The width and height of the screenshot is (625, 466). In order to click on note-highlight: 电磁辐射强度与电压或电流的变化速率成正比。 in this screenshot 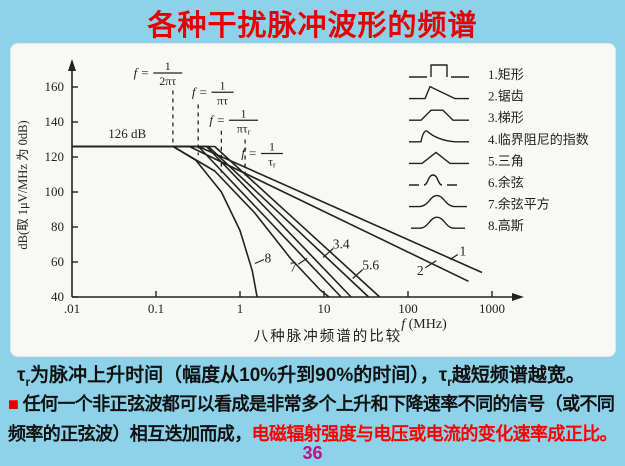, I will do `click(434, 434)`.